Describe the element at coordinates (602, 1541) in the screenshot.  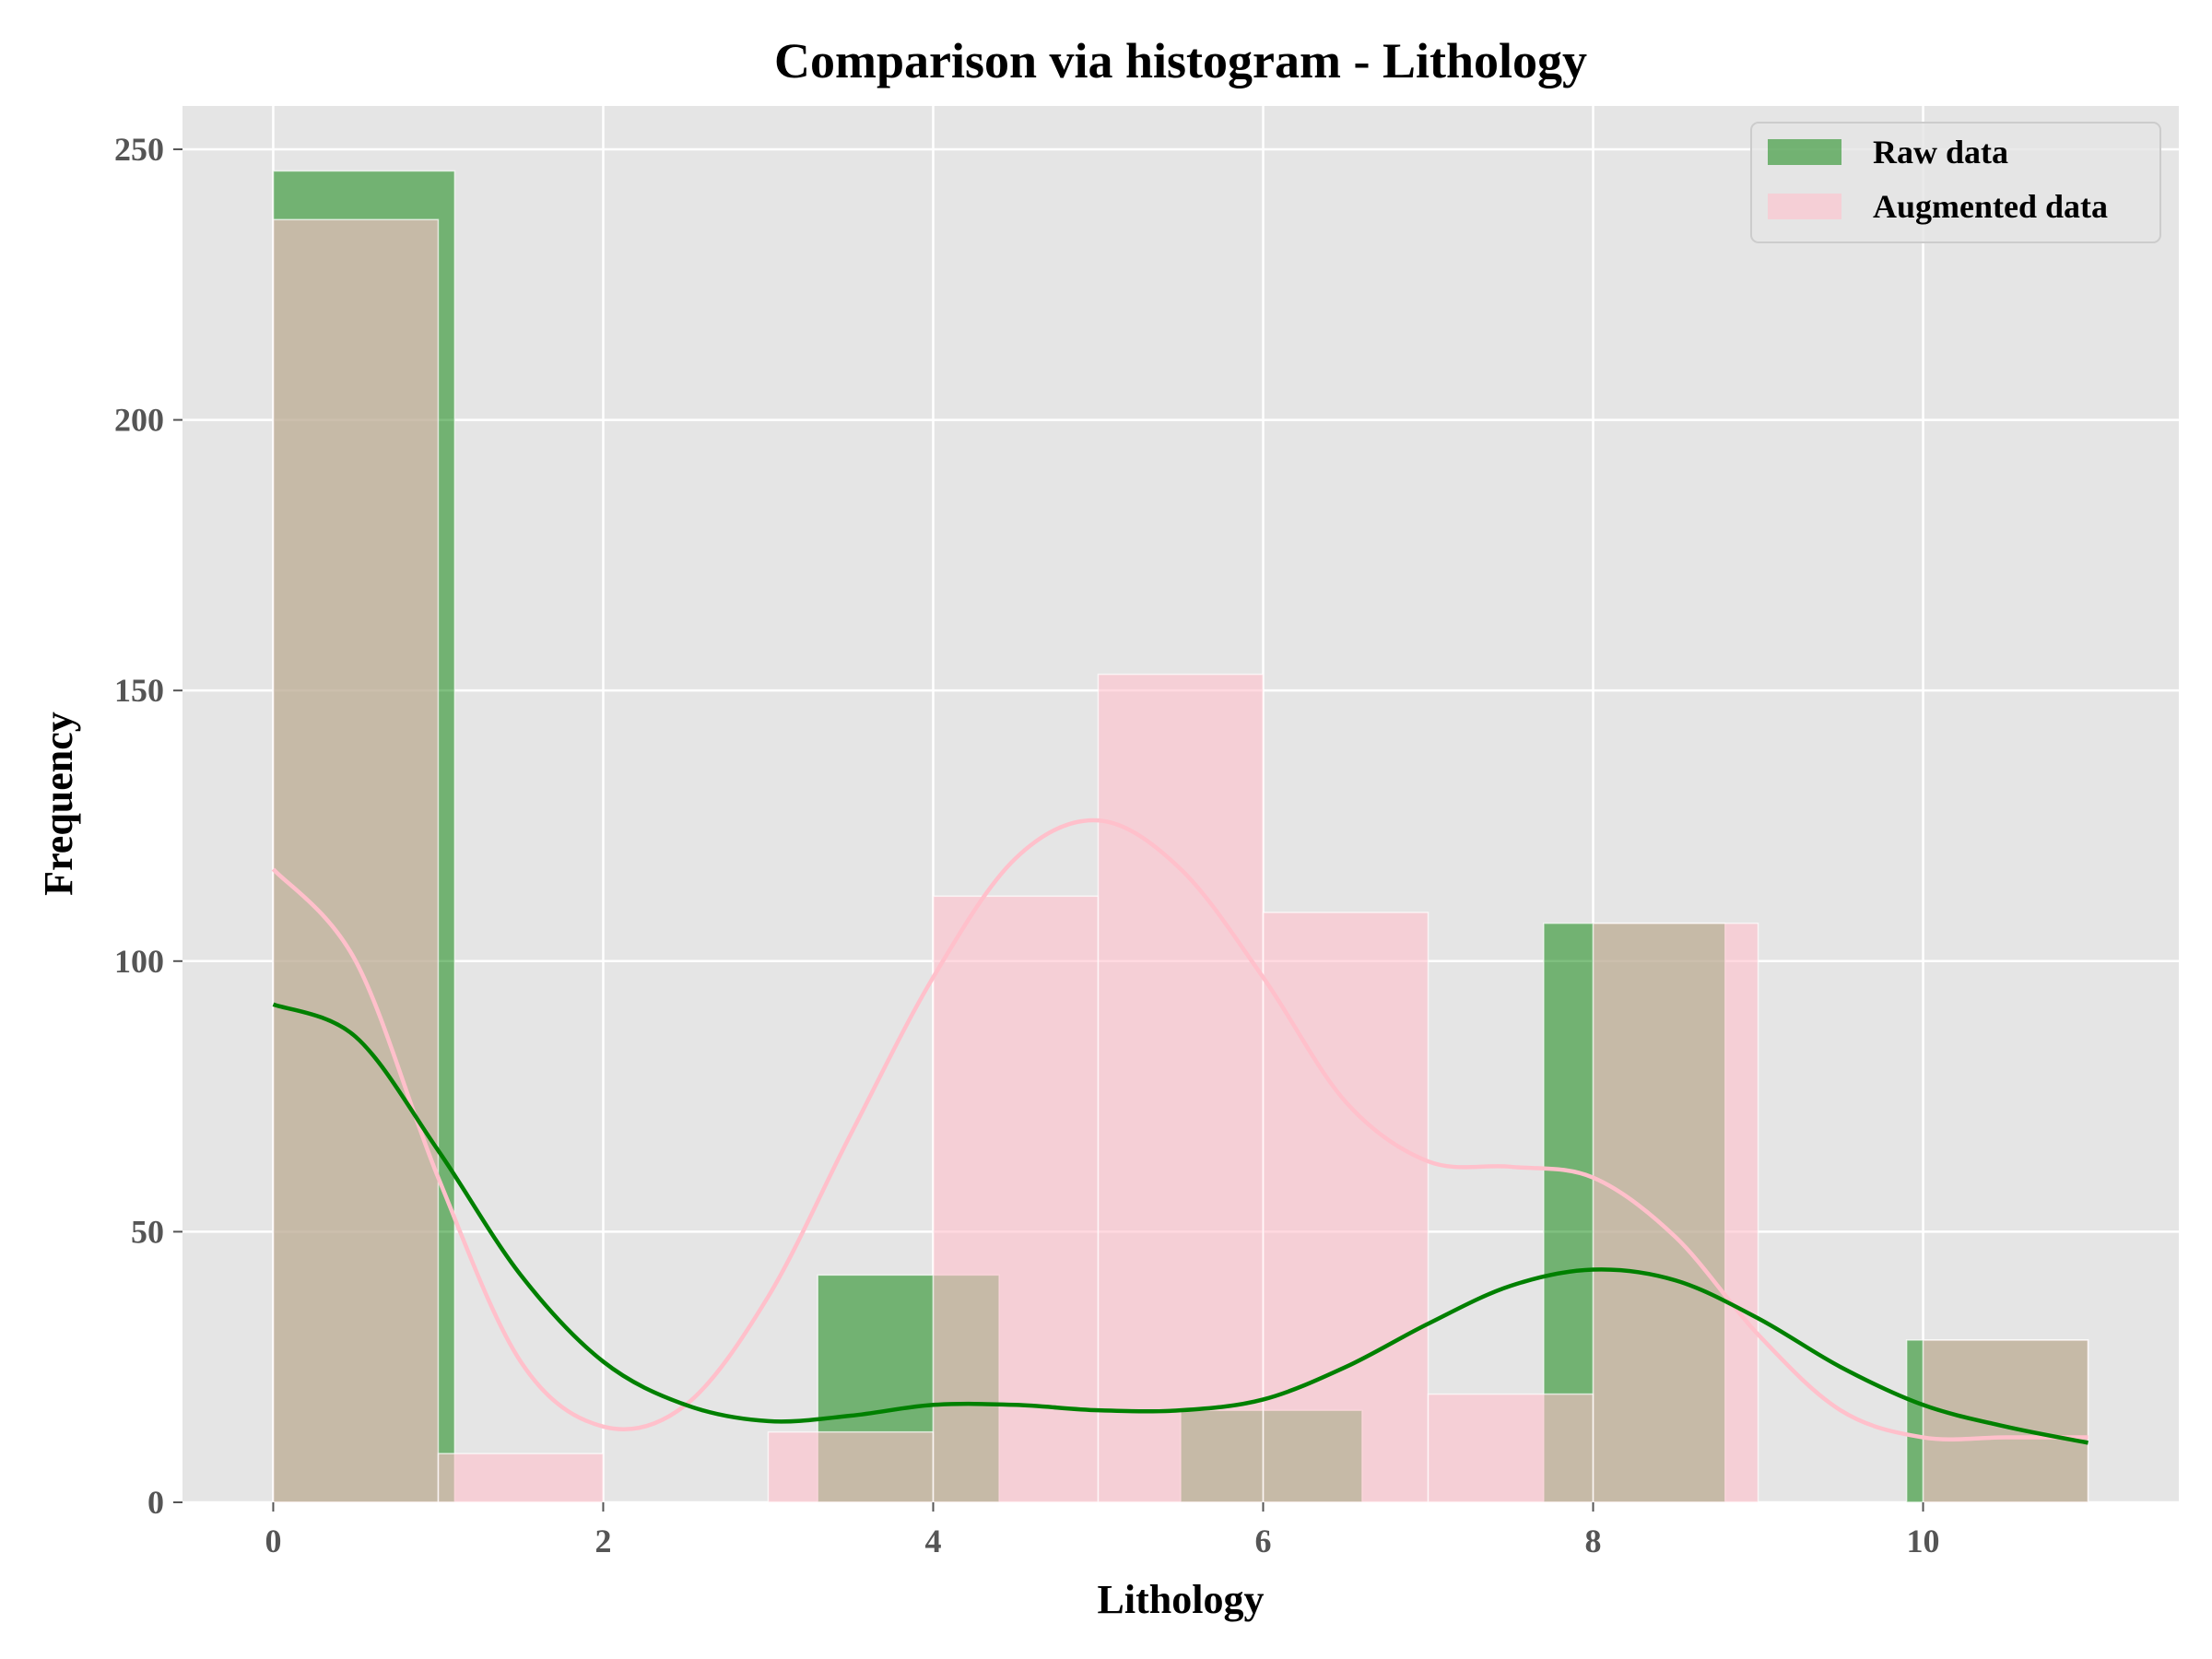
I see `x-tick-label: 2` at that location.